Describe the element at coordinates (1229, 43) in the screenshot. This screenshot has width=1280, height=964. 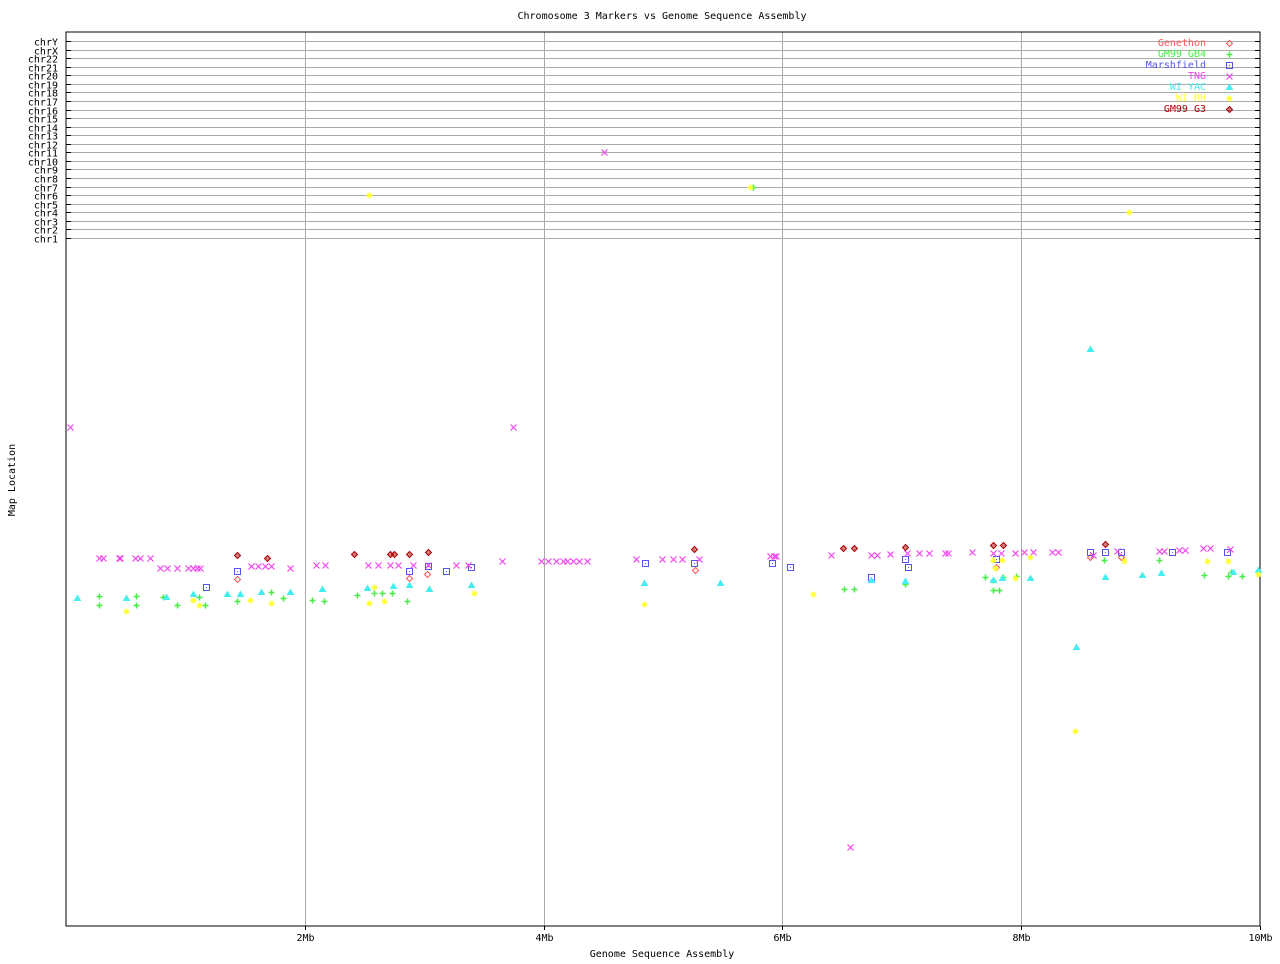
I see `legend-marker-genethon` at that location.